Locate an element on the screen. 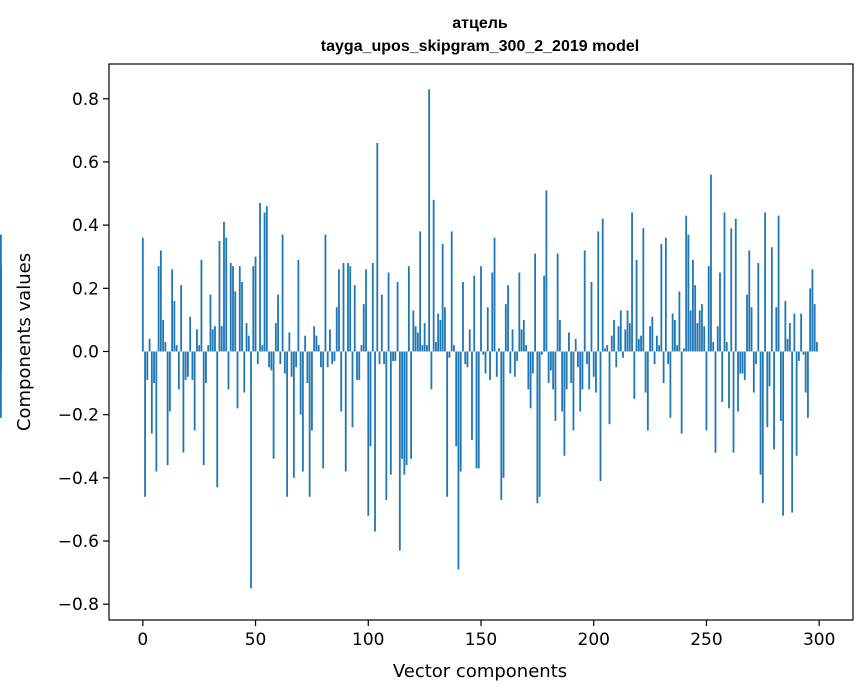 Image resolution: width=867 pixels, height=696 pixels. y-axis-ticks: −0.8 −0.6 −0.4 −0.2 0.0 0.2 0.4 0.6 0.8 is located at coordinates (83, 352).